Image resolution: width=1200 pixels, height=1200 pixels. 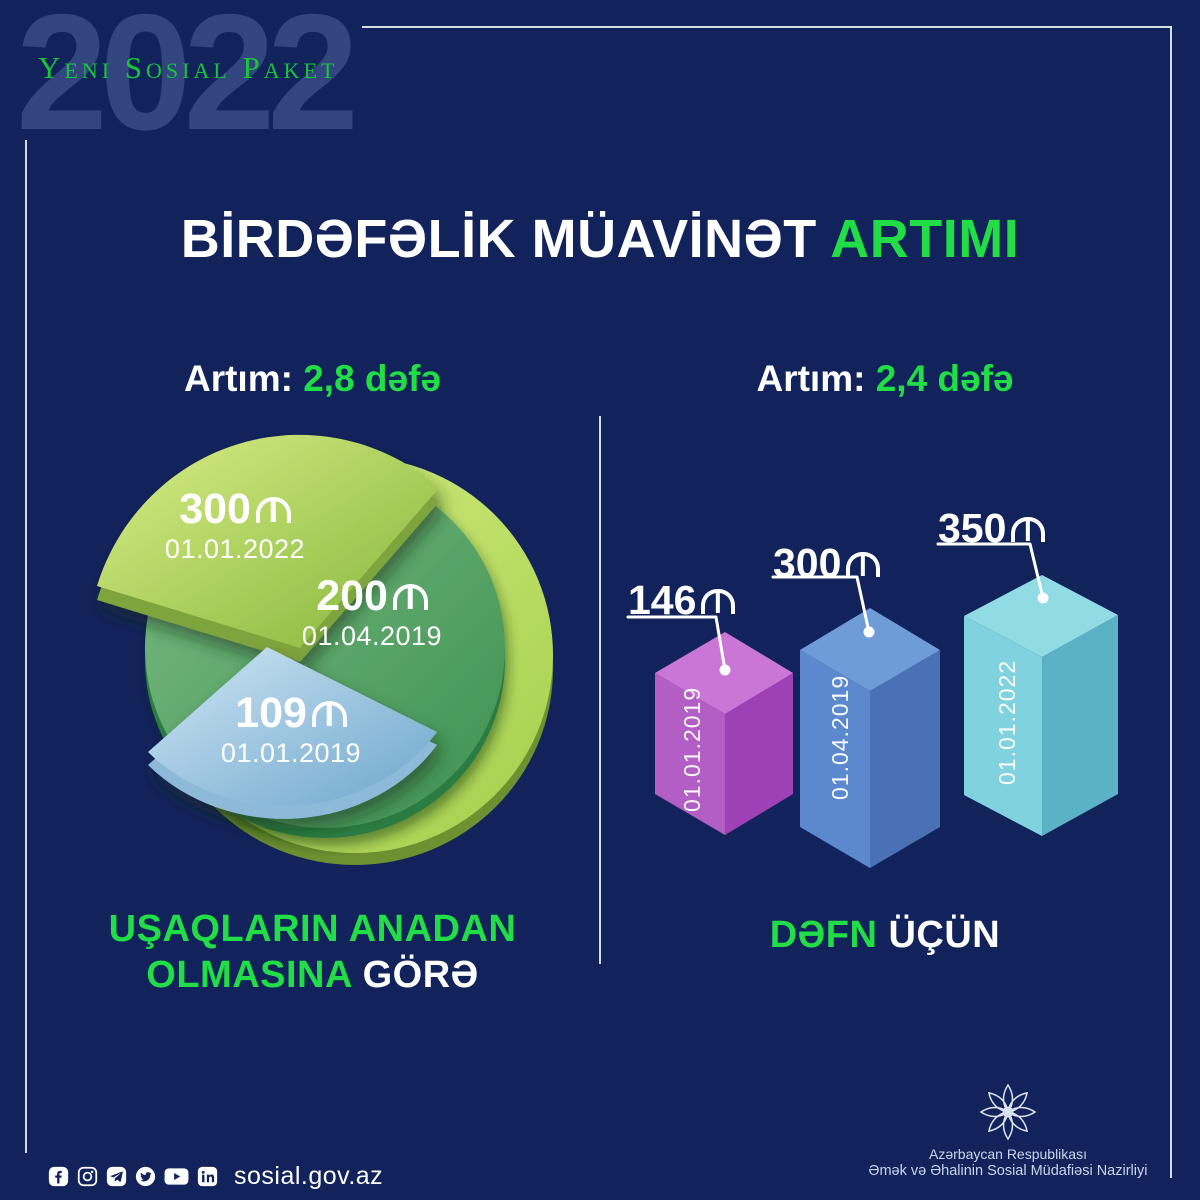 I want to click on right-increase-prefix: Artım:, so click(x=811, y=378).